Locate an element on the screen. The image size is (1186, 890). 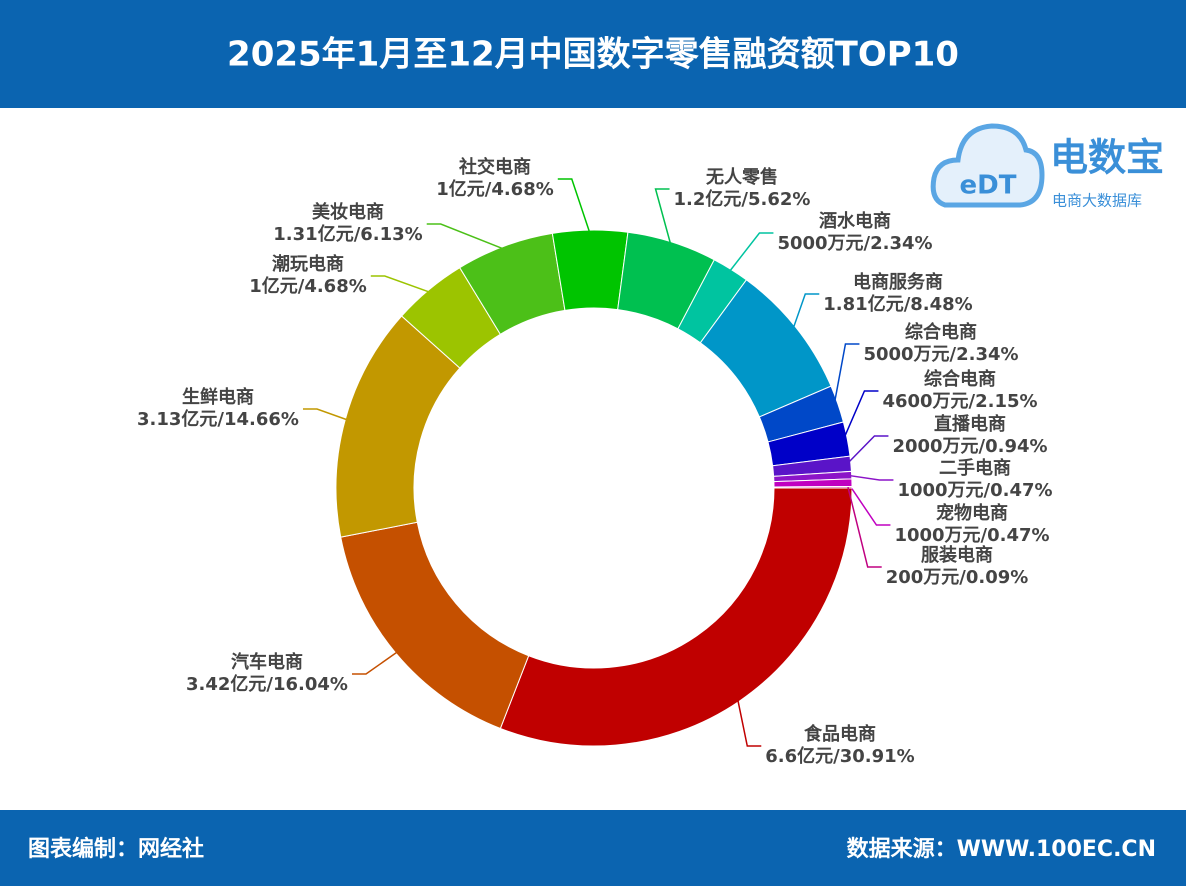
segment-value-label: 4600万元/2.15% is located at coordinates (959, 401).